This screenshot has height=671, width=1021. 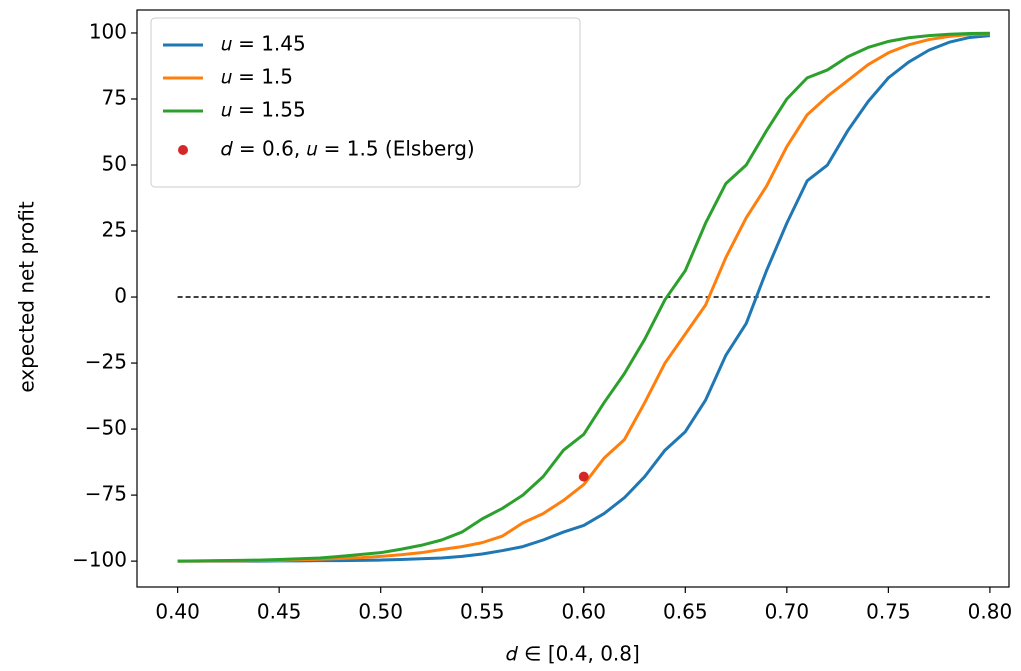 I want to click on x-axis-label: 𝑑 ∈ [0.4, 0.8], so click(x=573, y=654).